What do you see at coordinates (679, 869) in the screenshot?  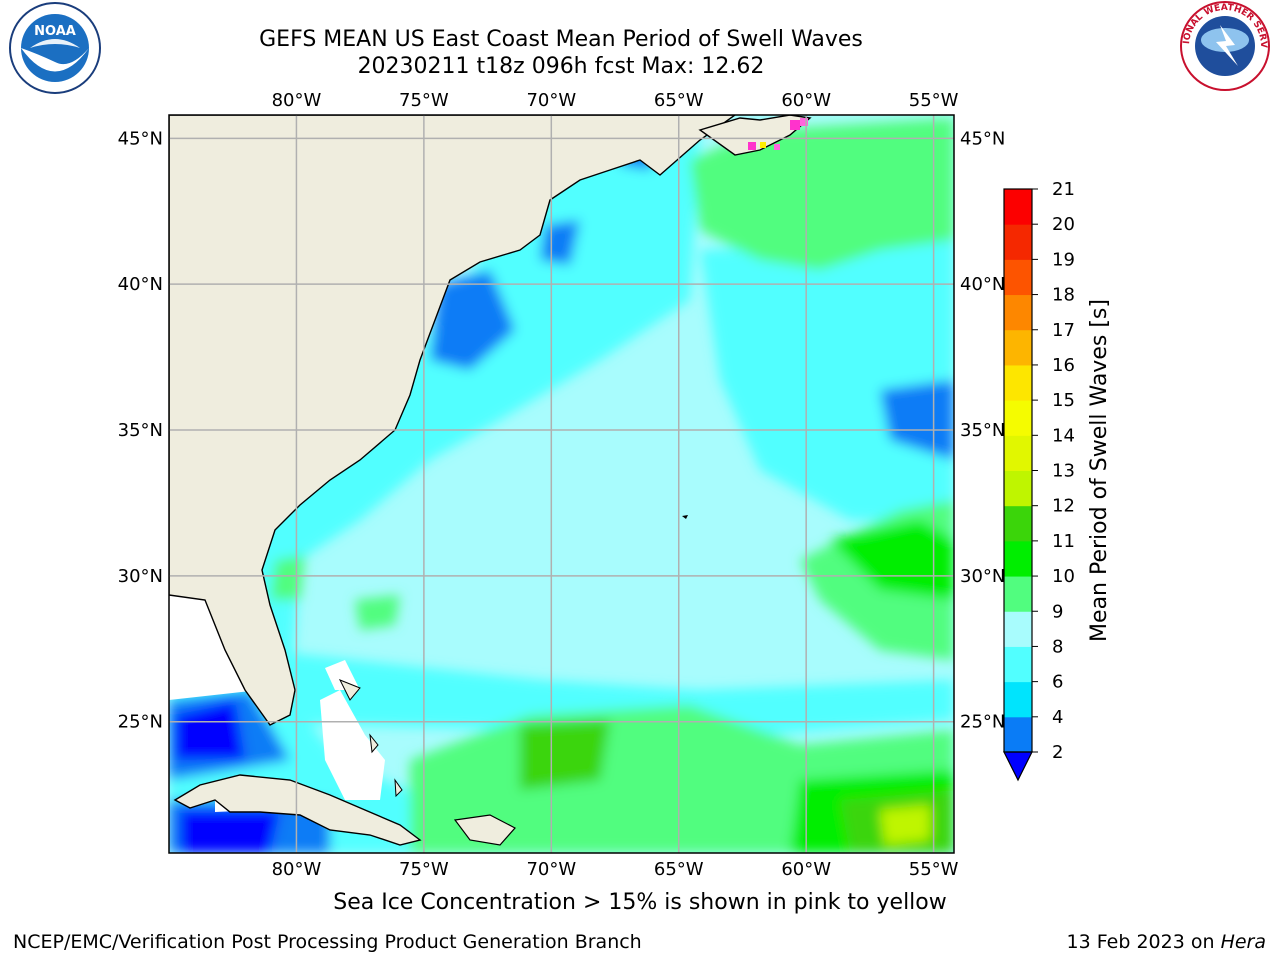 I see `lon-tick-label-bottom: 65°W` at bounding box center [679, 869].